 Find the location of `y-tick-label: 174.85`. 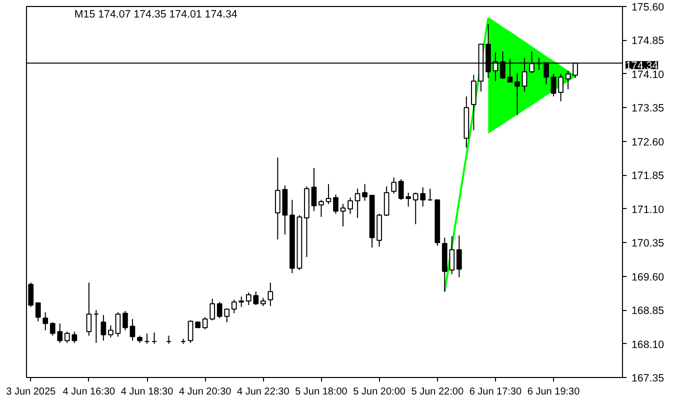

y-tick-label: 174.85 is located at coordinates (648, 41).